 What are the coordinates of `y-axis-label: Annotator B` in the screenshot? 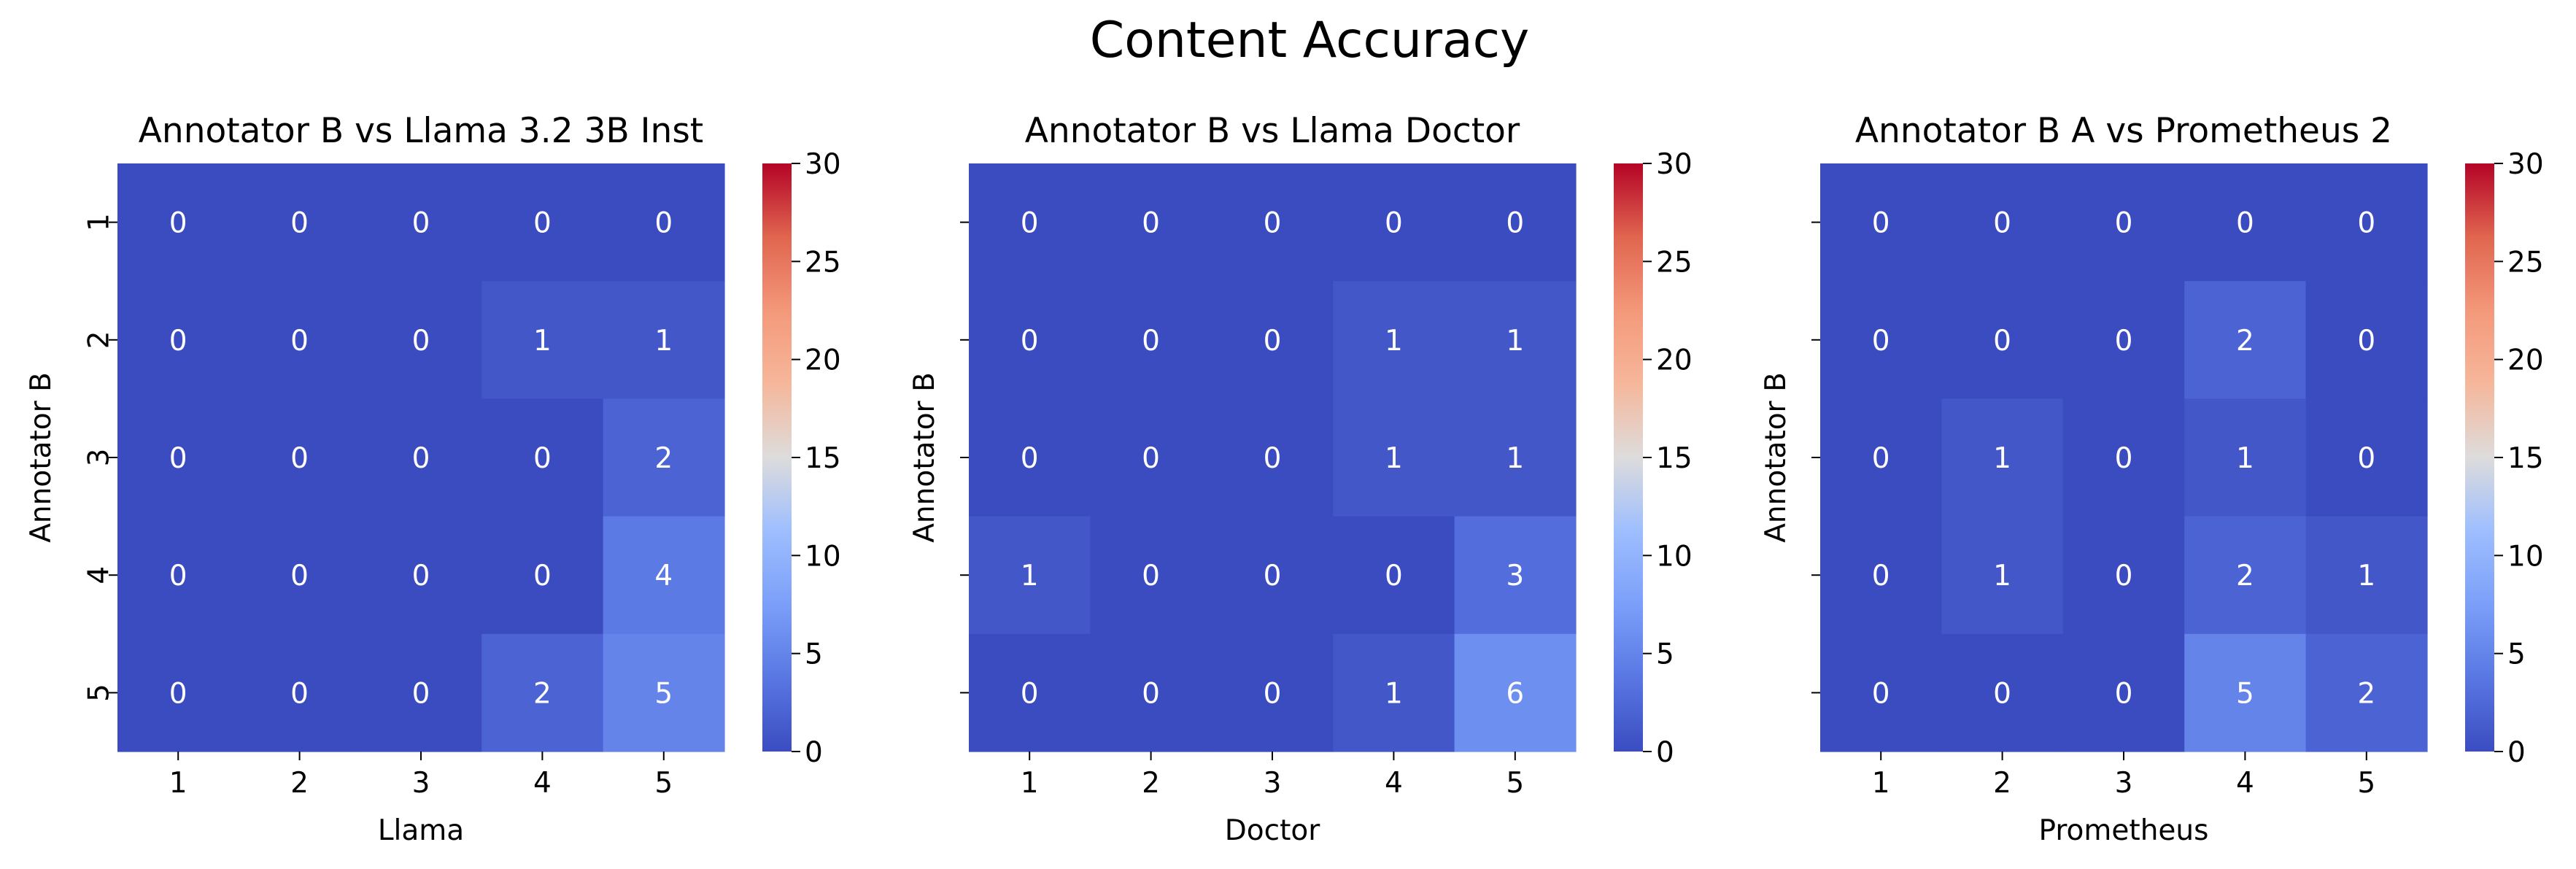 It's located at (1776, 457).